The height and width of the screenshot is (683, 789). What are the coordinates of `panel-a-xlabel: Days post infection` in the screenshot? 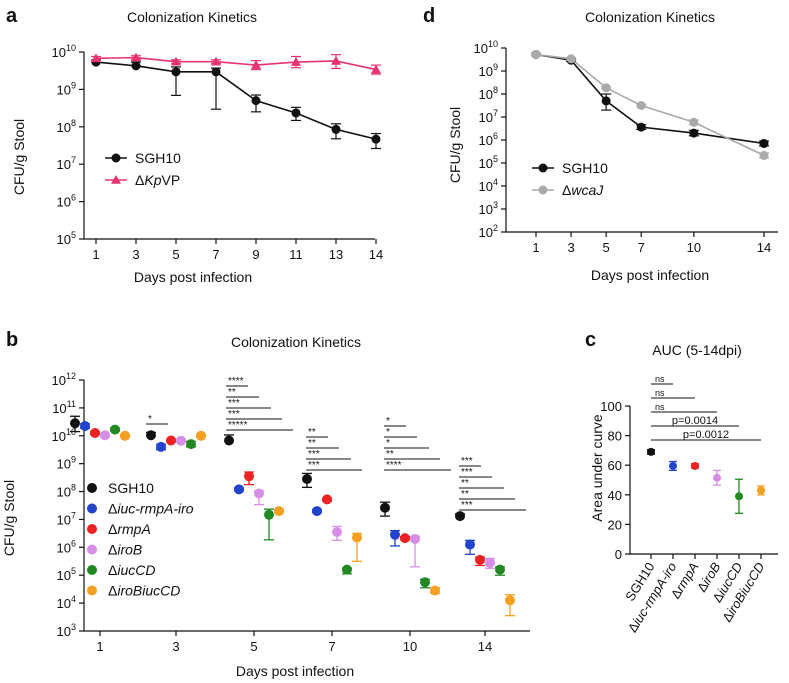 It's located at (193, 277).